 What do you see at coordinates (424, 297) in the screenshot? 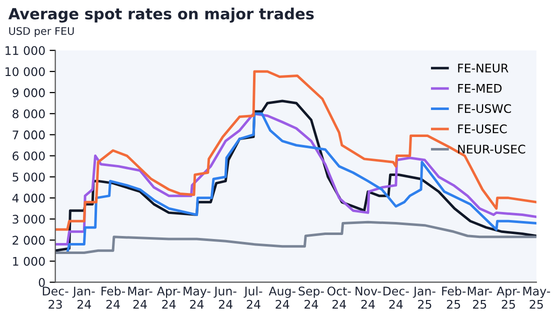
I see `x-tick-label: Jan- 25` at bounding box center [424, 297].